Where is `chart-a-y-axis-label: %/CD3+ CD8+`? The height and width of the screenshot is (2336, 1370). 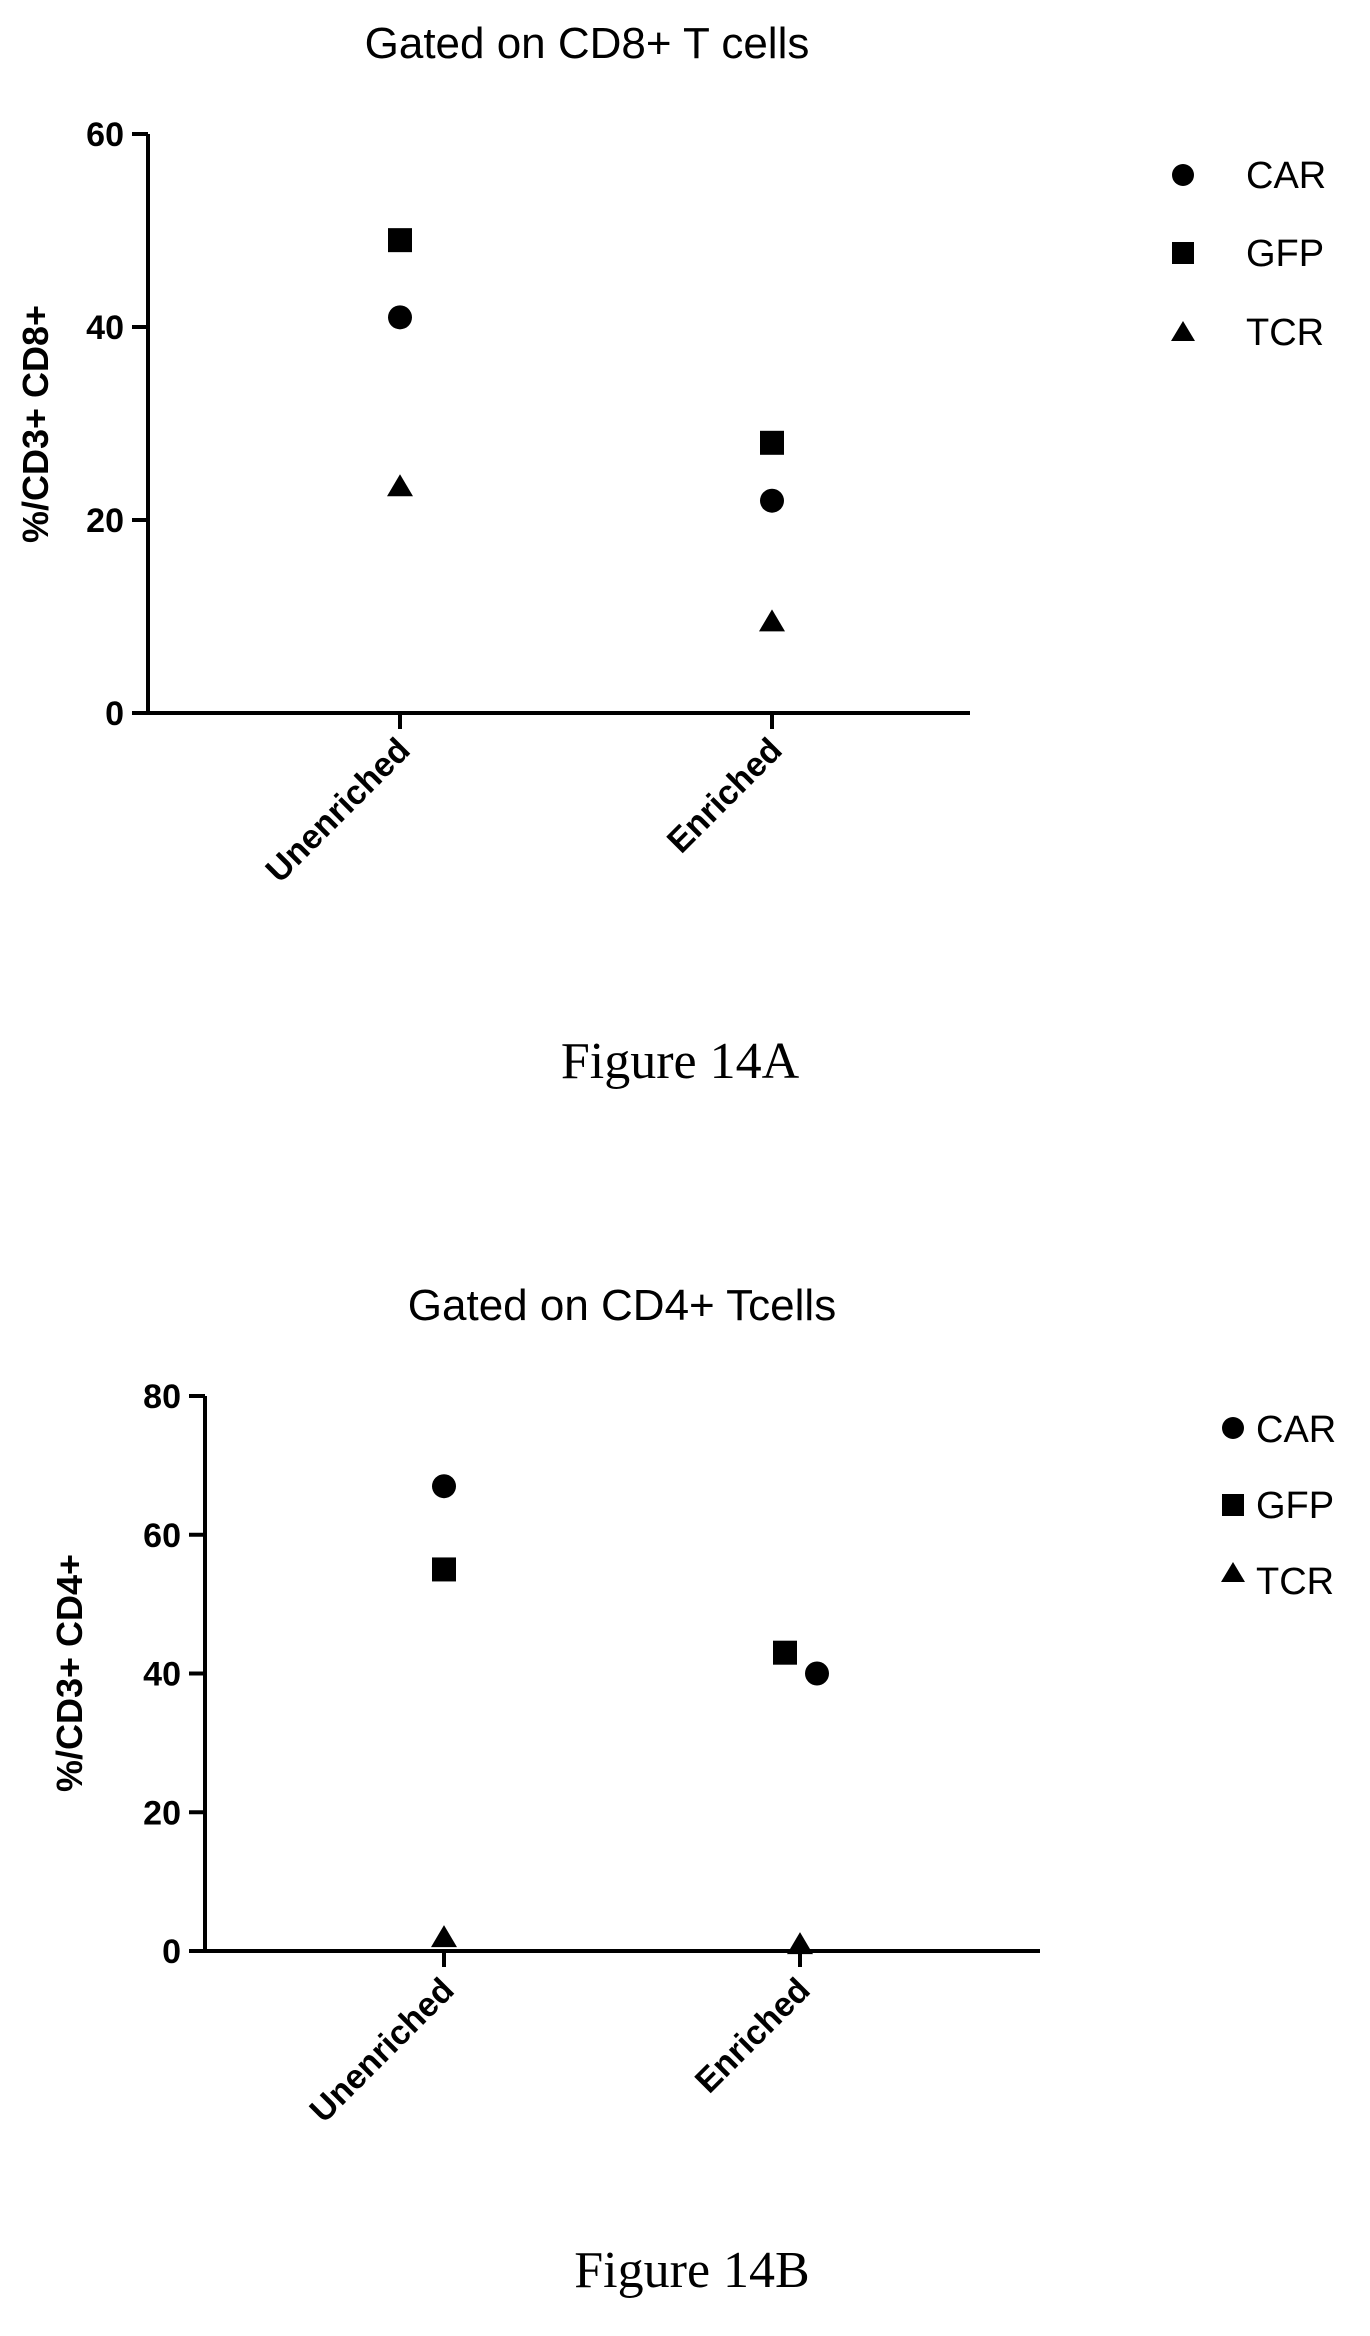
chart-a-y-axis-label: %/CD3+ CD8+ is located at coordinates (35, 424).